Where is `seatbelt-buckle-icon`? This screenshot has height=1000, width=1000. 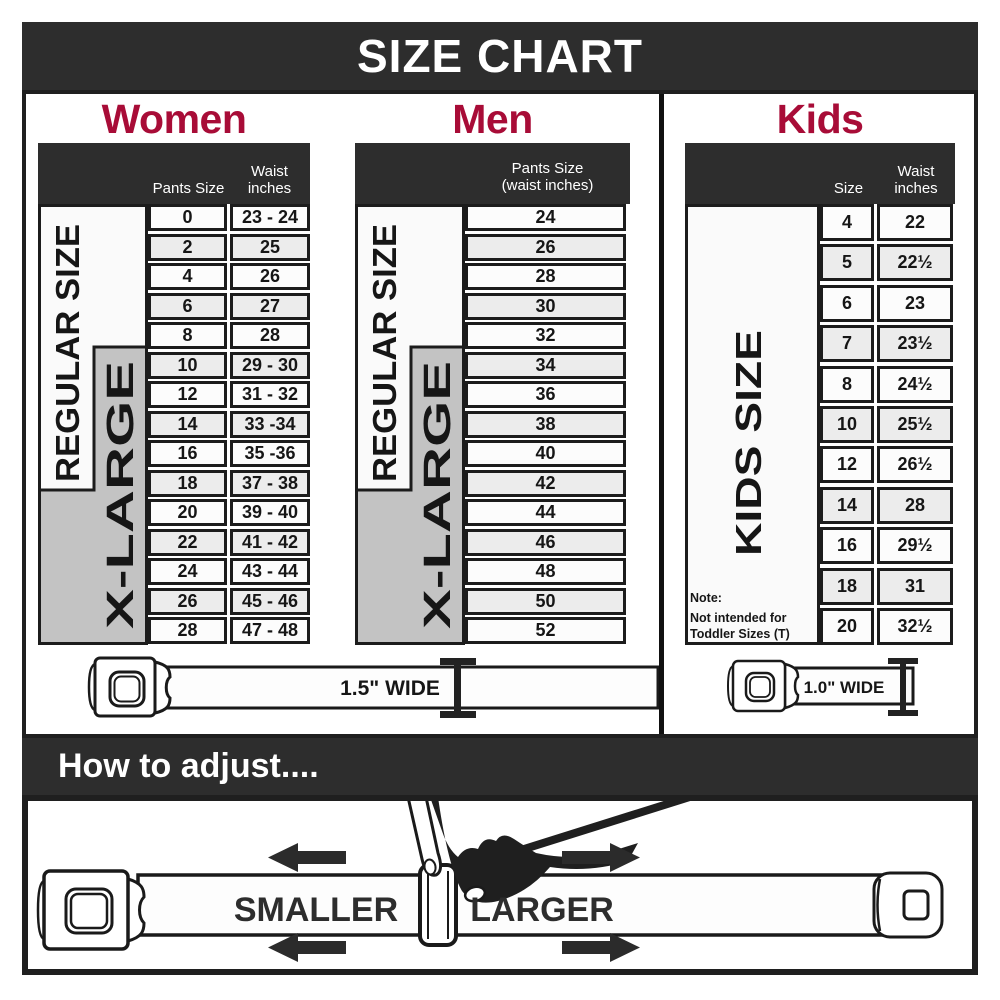
seatbelt-buckle-icon is located at coordinates (91, 910).